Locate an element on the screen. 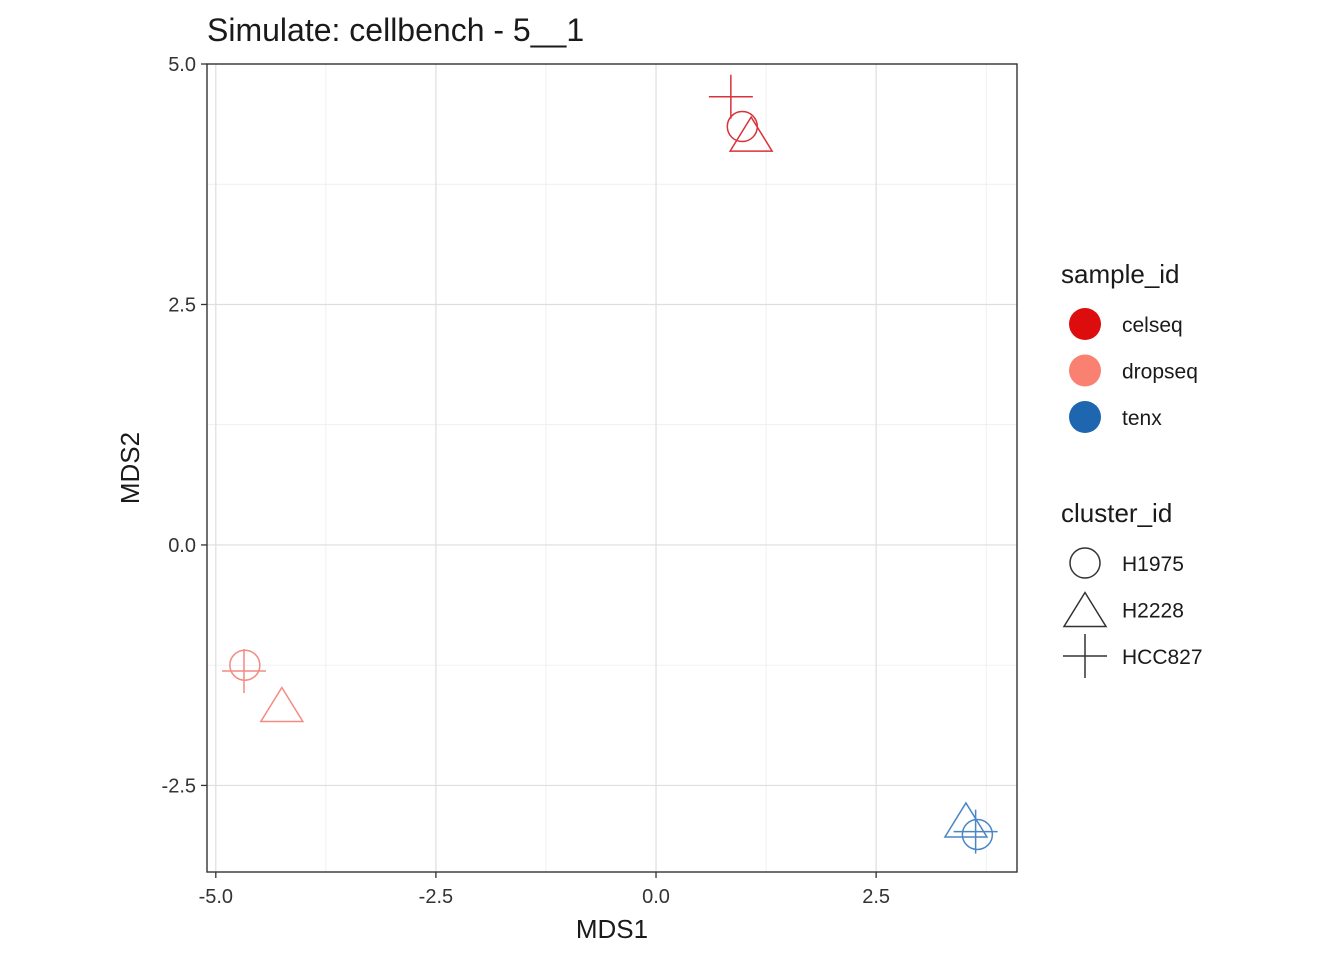 The height and width of the screenshot is (960, 1344). point-tenx-HCC827 is located at coordinates (975, 831).